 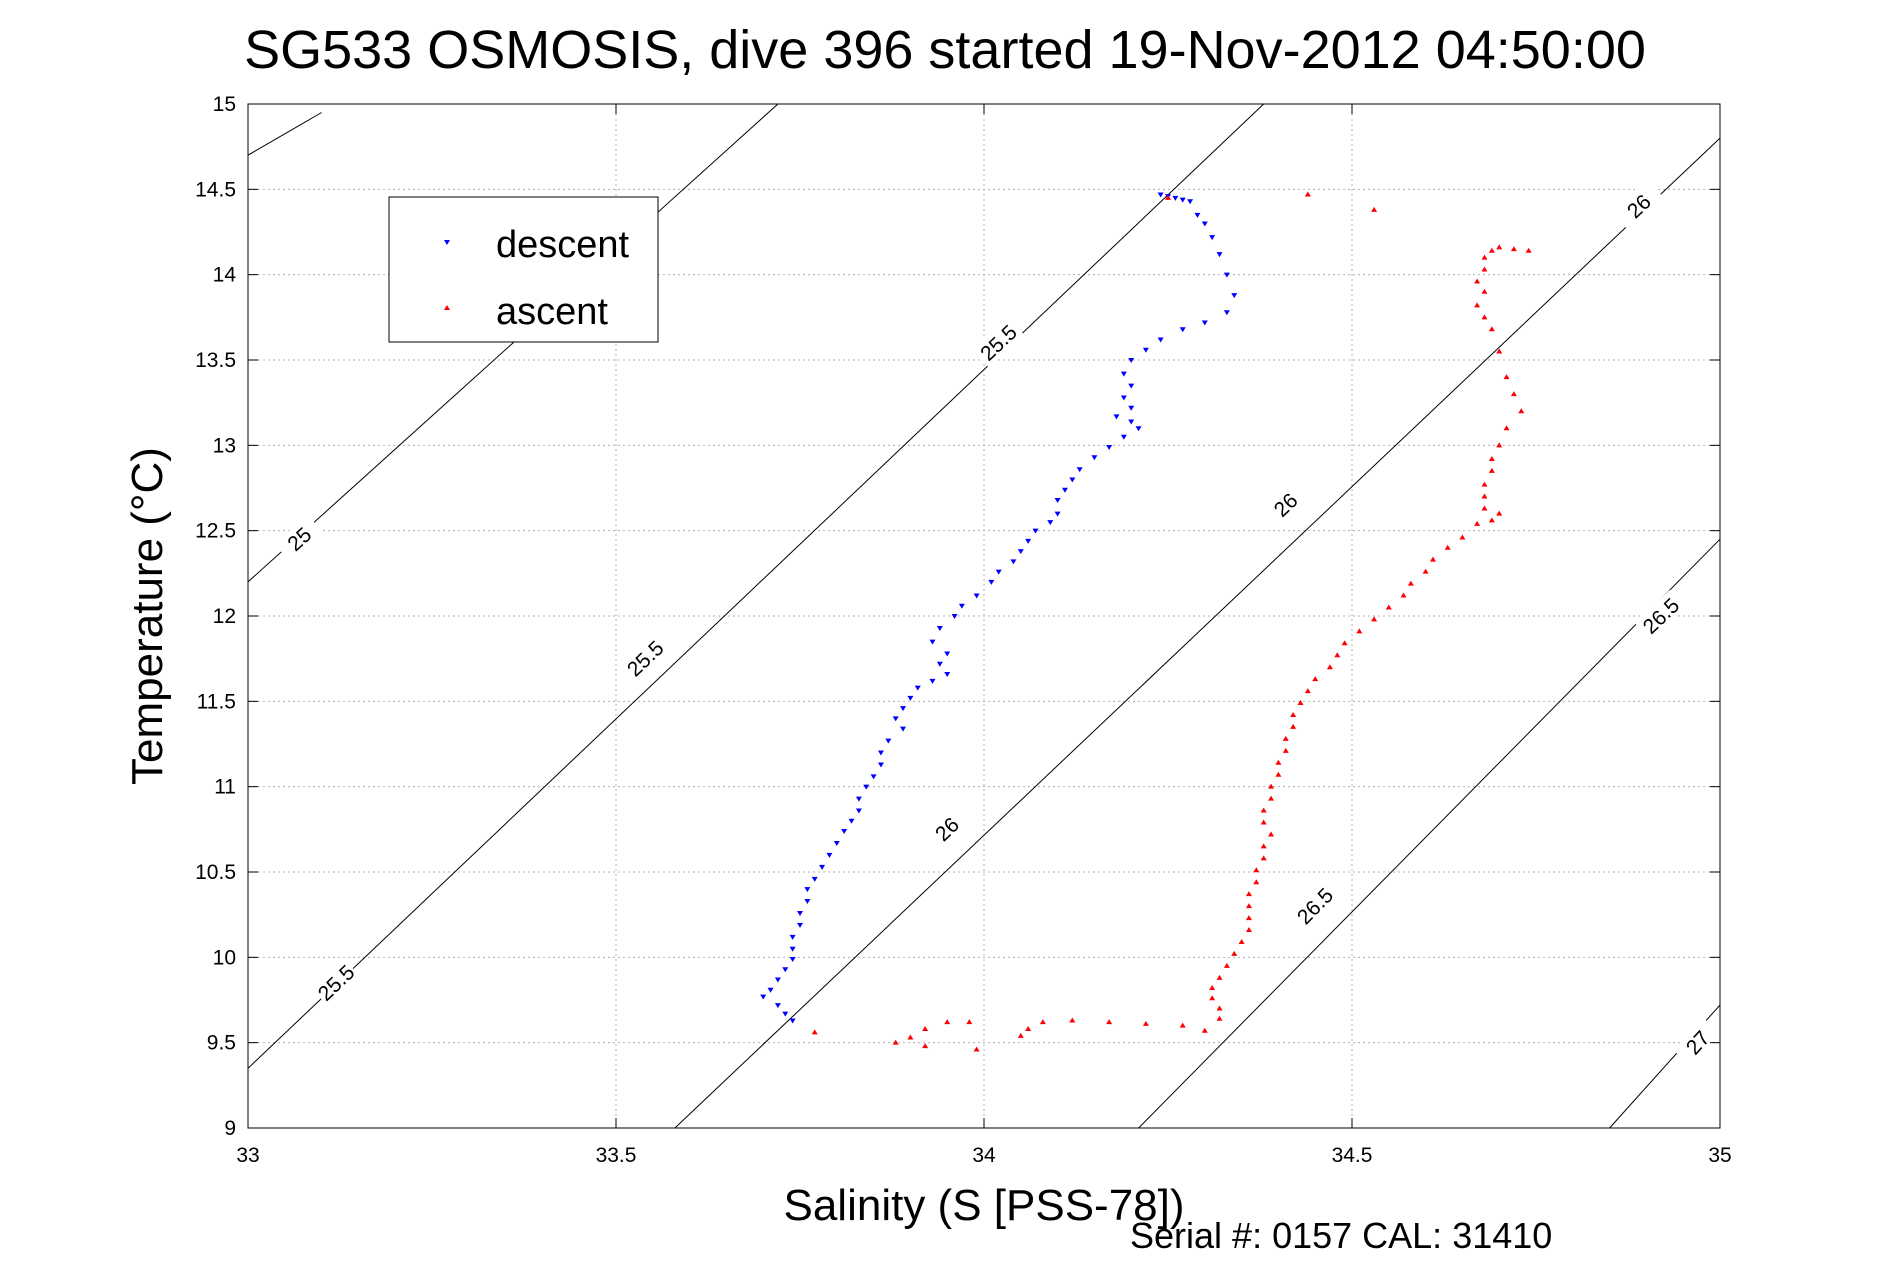 What do you see at coordinates (523, 269) in the screenshot?
I see `legend: descent ascent` at bounding box center [523, 269].